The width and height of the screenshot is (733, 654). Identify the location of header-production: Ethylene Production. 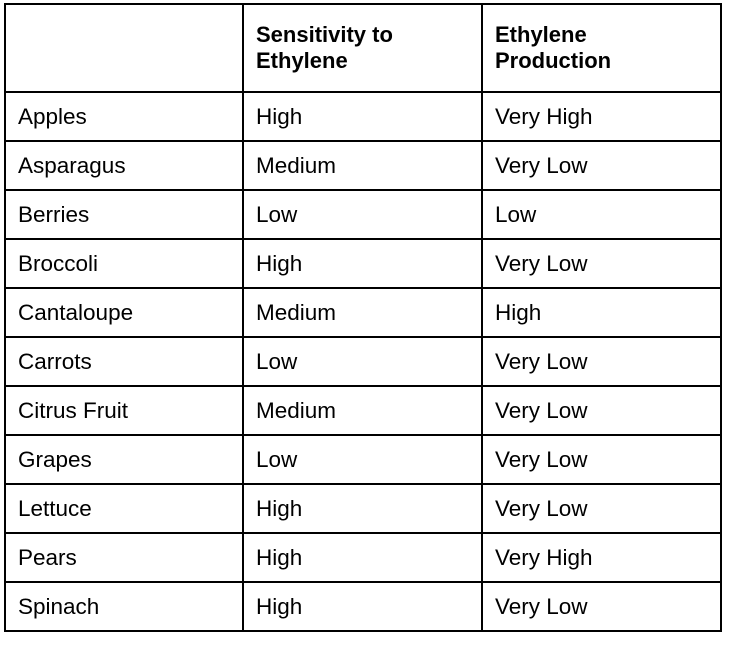
(601, 48).